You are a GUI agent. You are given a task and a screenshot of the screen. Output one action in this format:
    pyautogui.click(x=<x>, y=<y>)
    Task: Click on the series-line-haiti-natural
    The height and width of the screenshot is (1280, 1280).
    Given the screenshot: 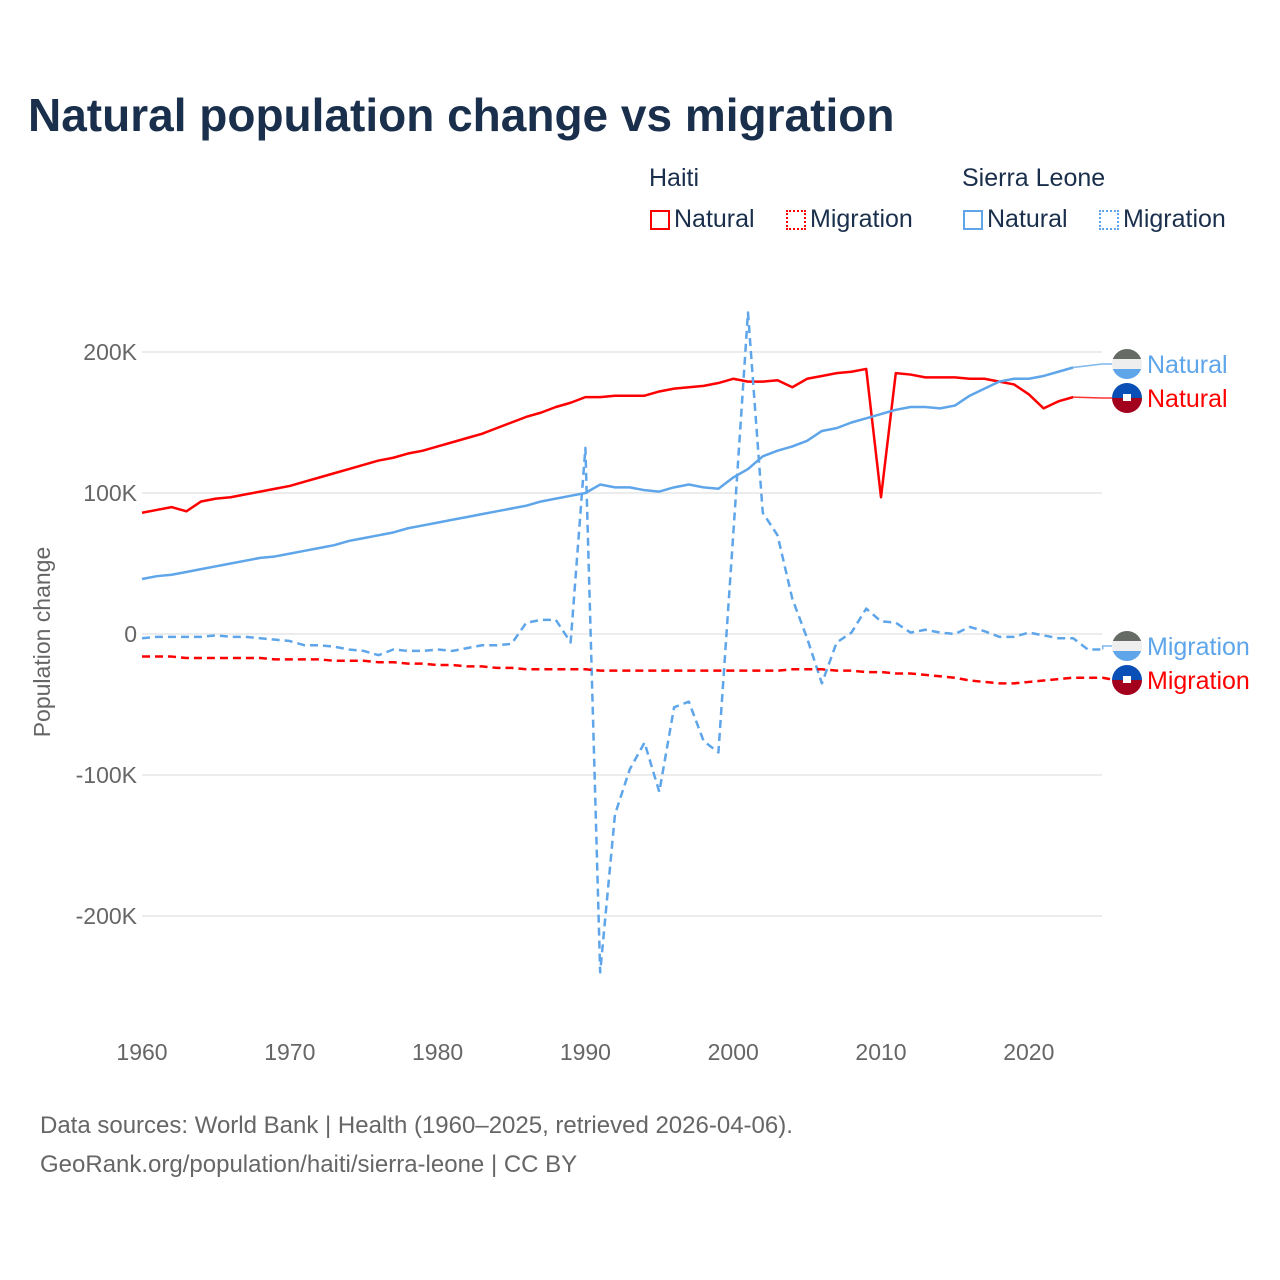 What is the action you would take?
    pyautogui.click(x=607, y=440)
    